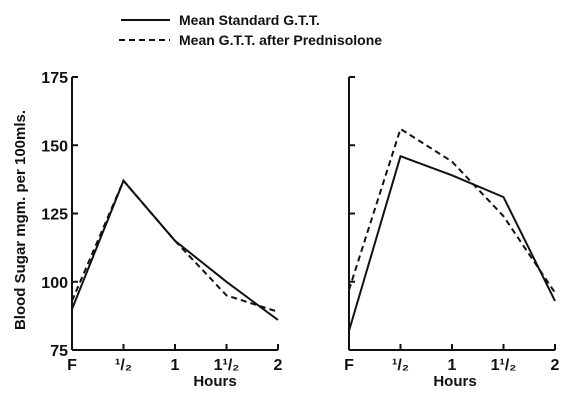 Image resolution: width=565 pixels, height=396 pixels. What do you see at coordinates (454, 381) in the screenshot?
I see `x-axis-label-right: Hours` at bounding box center [454, 381].